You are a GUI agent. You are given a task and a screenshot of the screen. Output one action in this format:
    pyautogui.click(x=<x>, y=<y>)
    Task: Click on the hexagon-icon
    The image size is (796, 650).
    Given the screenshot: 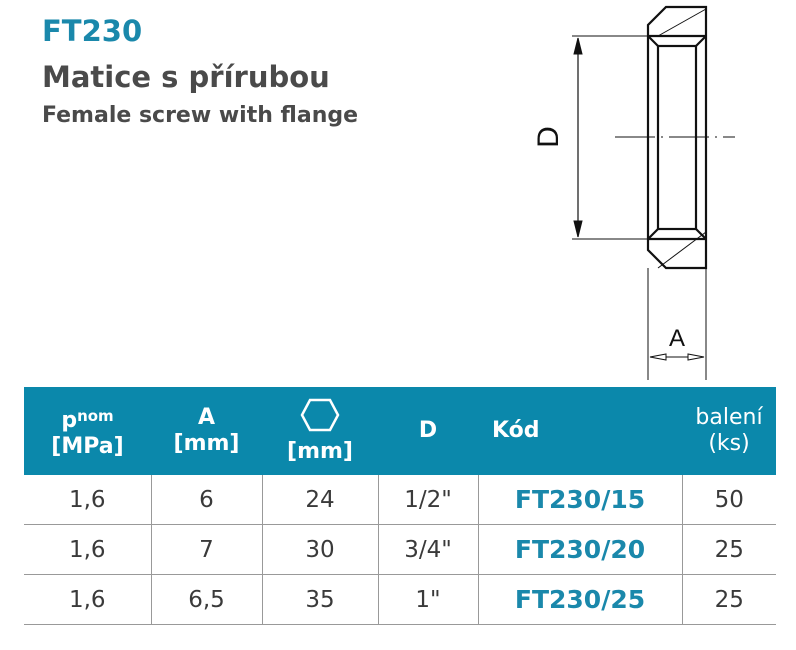 What is the action you would take?
    pyautogui.click(x=320, y=414)
    